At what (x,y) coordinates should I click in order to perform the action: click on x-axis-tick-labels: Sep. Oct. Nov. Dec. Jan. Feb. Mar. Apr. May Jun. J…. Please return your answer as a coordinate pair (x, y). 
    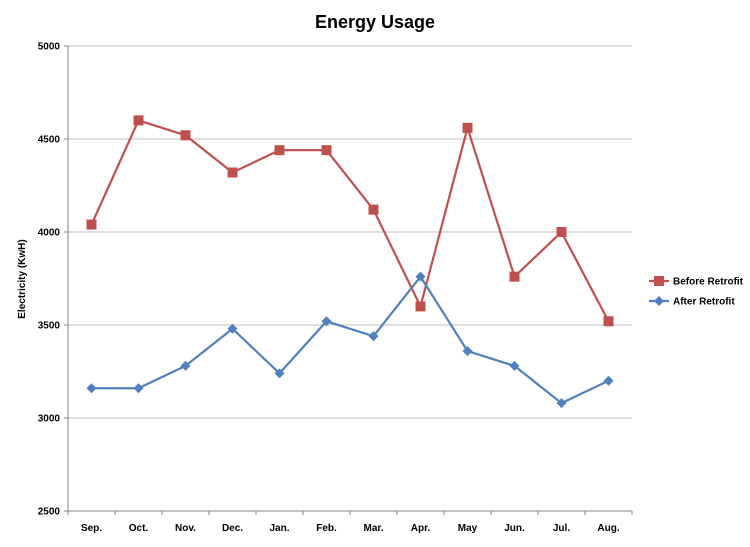
    Looking at the image, I should click on (350, 528).